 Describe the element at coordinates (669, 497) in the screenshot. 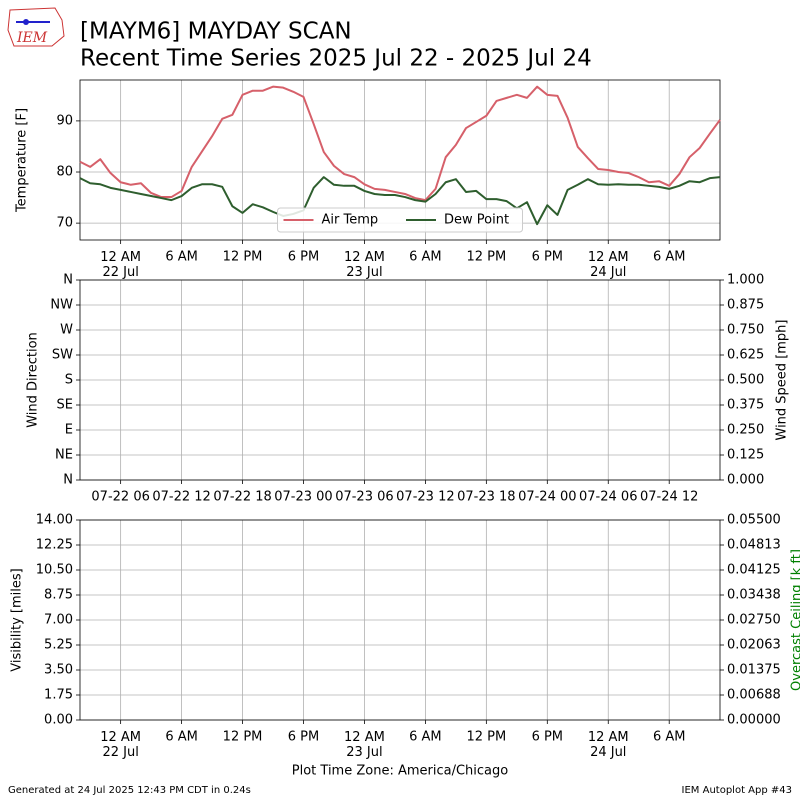

I see `x-tick-label: 07-24 12` at that location.